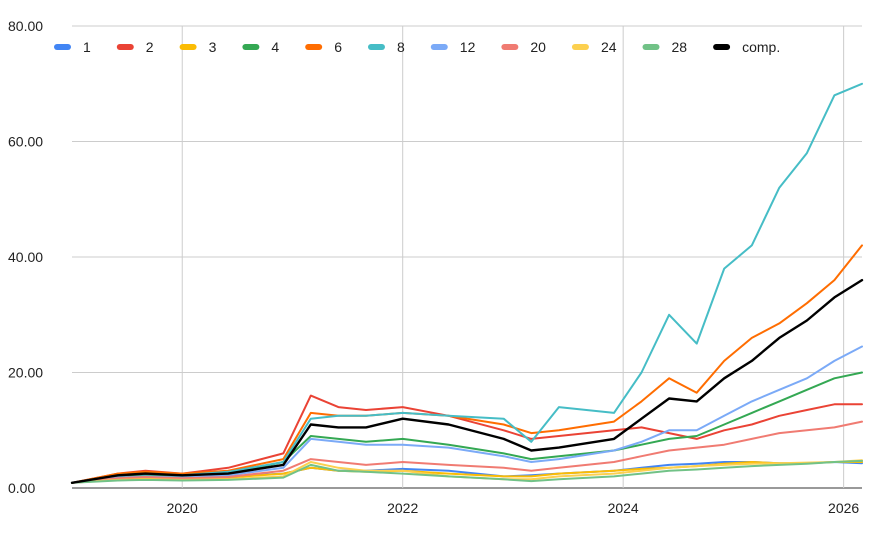 The height and width of the screenshot is (533, 877). I want to click on y-tick-label: 80.00, so click(25, 26).